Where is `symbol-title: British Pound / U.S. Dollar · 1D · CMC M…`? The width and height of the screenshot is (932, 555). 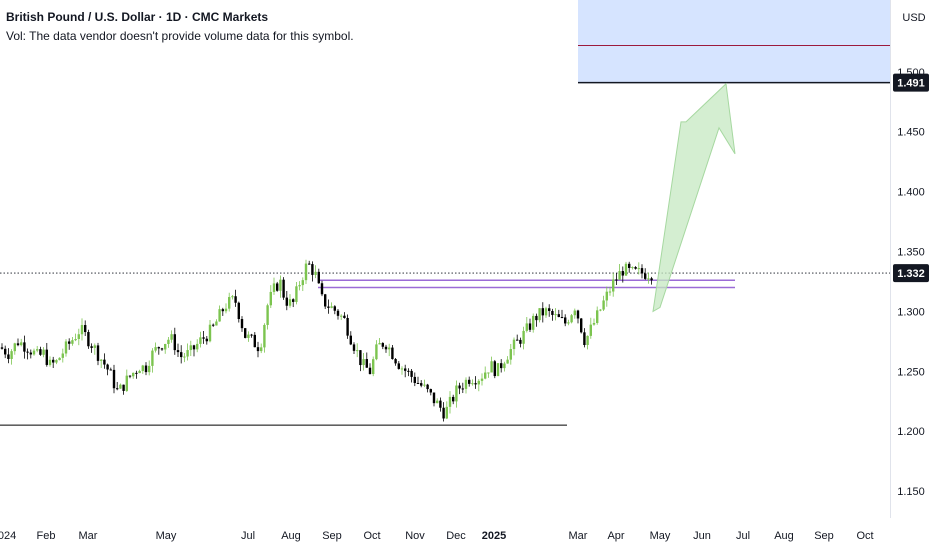 symbol-title: British Pound / U.S. Dollar · 1D · CMC M… is located at coordinates (137, 17).